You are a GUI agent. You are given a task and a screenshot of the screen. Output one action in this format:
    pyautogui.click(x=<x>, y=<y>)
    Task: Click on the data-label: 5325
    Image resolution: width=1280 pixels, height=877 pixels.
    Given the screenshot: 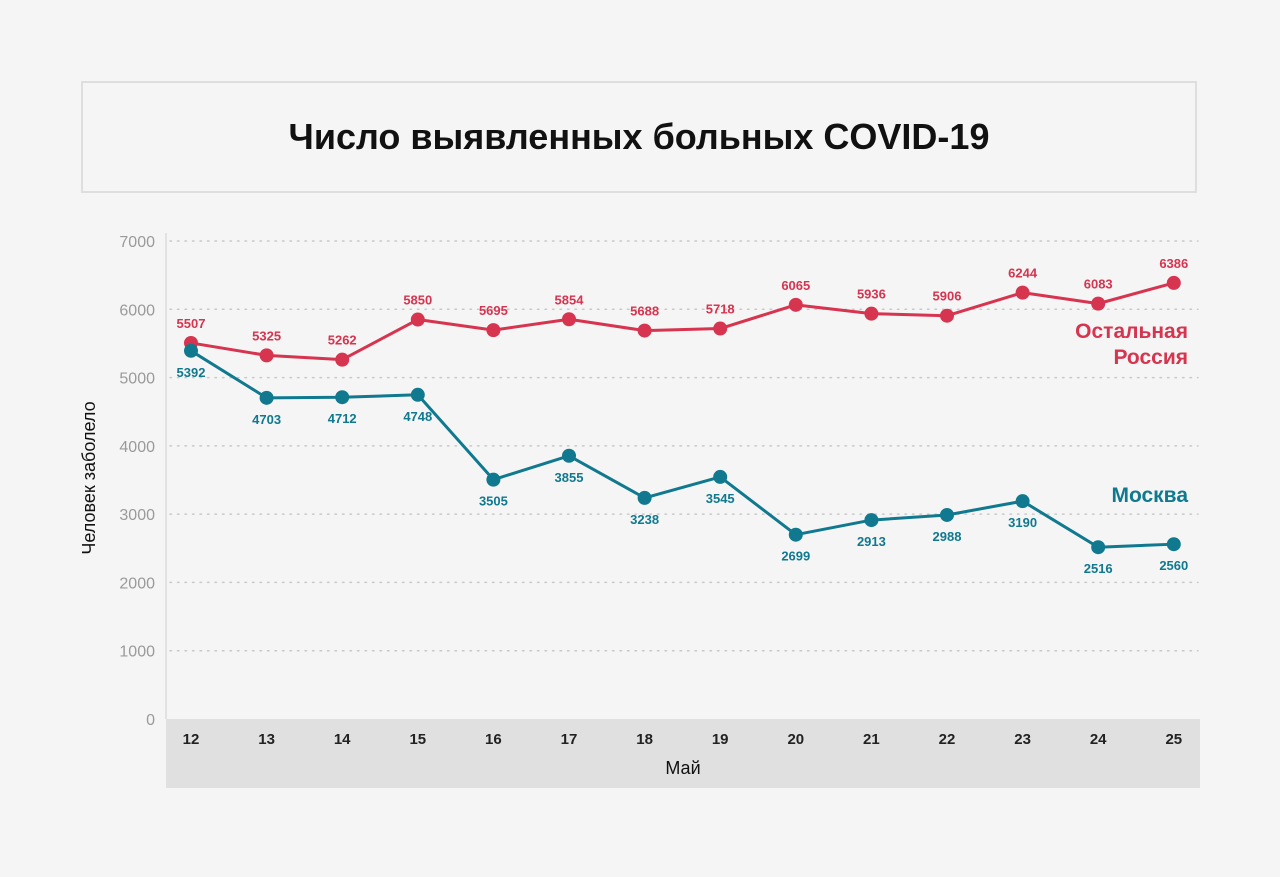 What is the action you would take?
    pyautogui.click(x=266, y=335)
    